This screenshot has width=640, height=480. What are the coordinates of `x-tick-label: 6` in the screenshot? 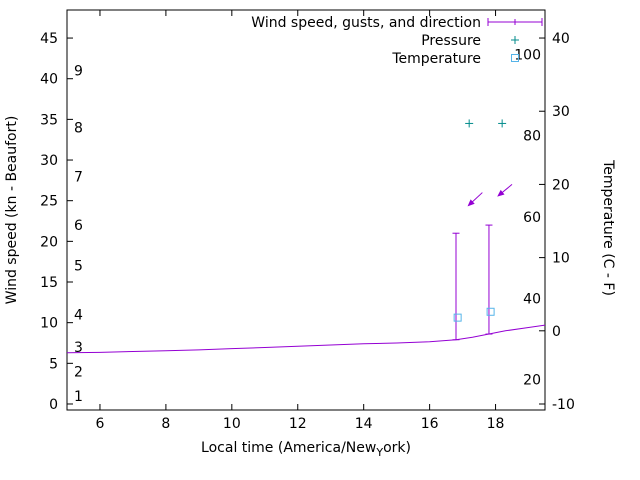 It's located at (100, 424).